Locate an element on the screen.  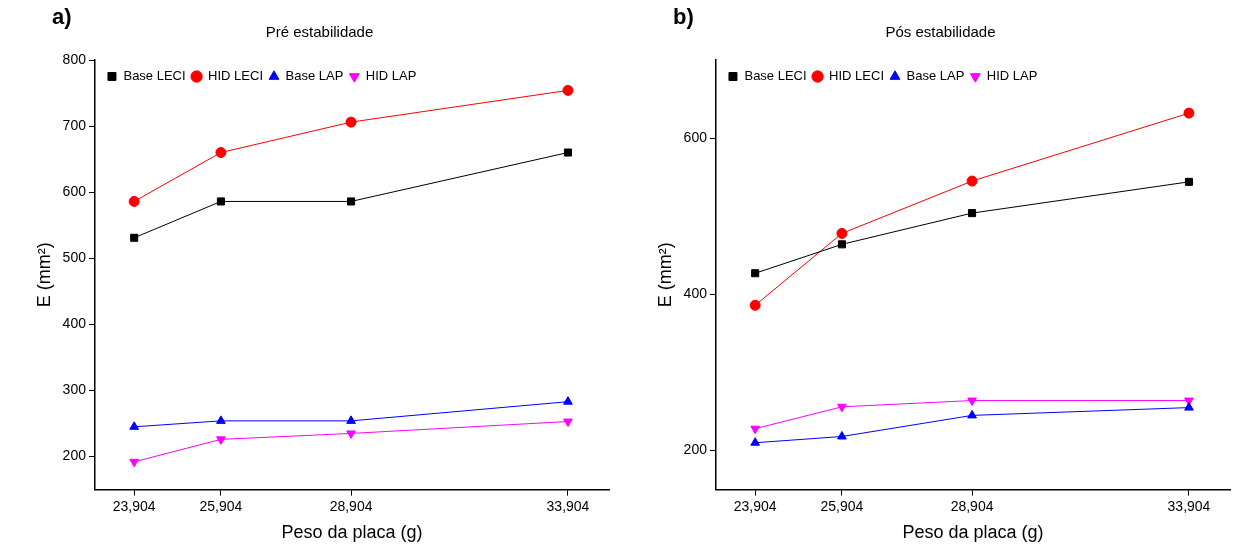
y-tick-label: 700 is located at coordinates (74, 124).